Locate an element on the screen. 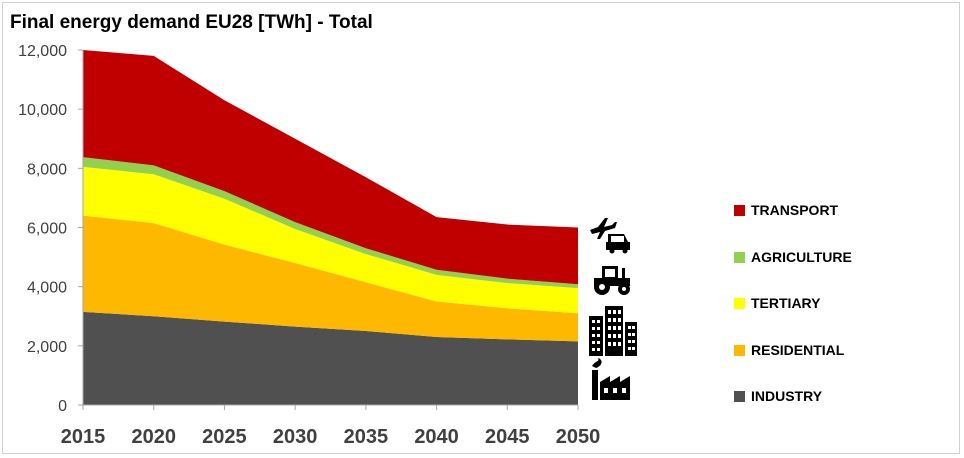 This screenshot has height=458, width=964. y-tick-label: 10,000 is located at coordinates (42, 110).